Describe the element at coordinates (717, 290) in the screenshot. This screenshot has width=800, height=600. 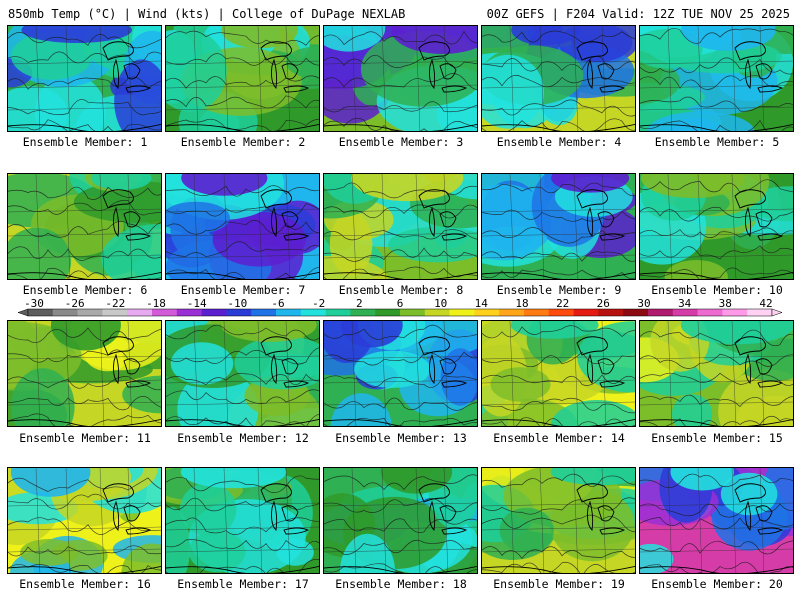
I see `ensemble-member-label: Ensemble Member: 10` at that location.